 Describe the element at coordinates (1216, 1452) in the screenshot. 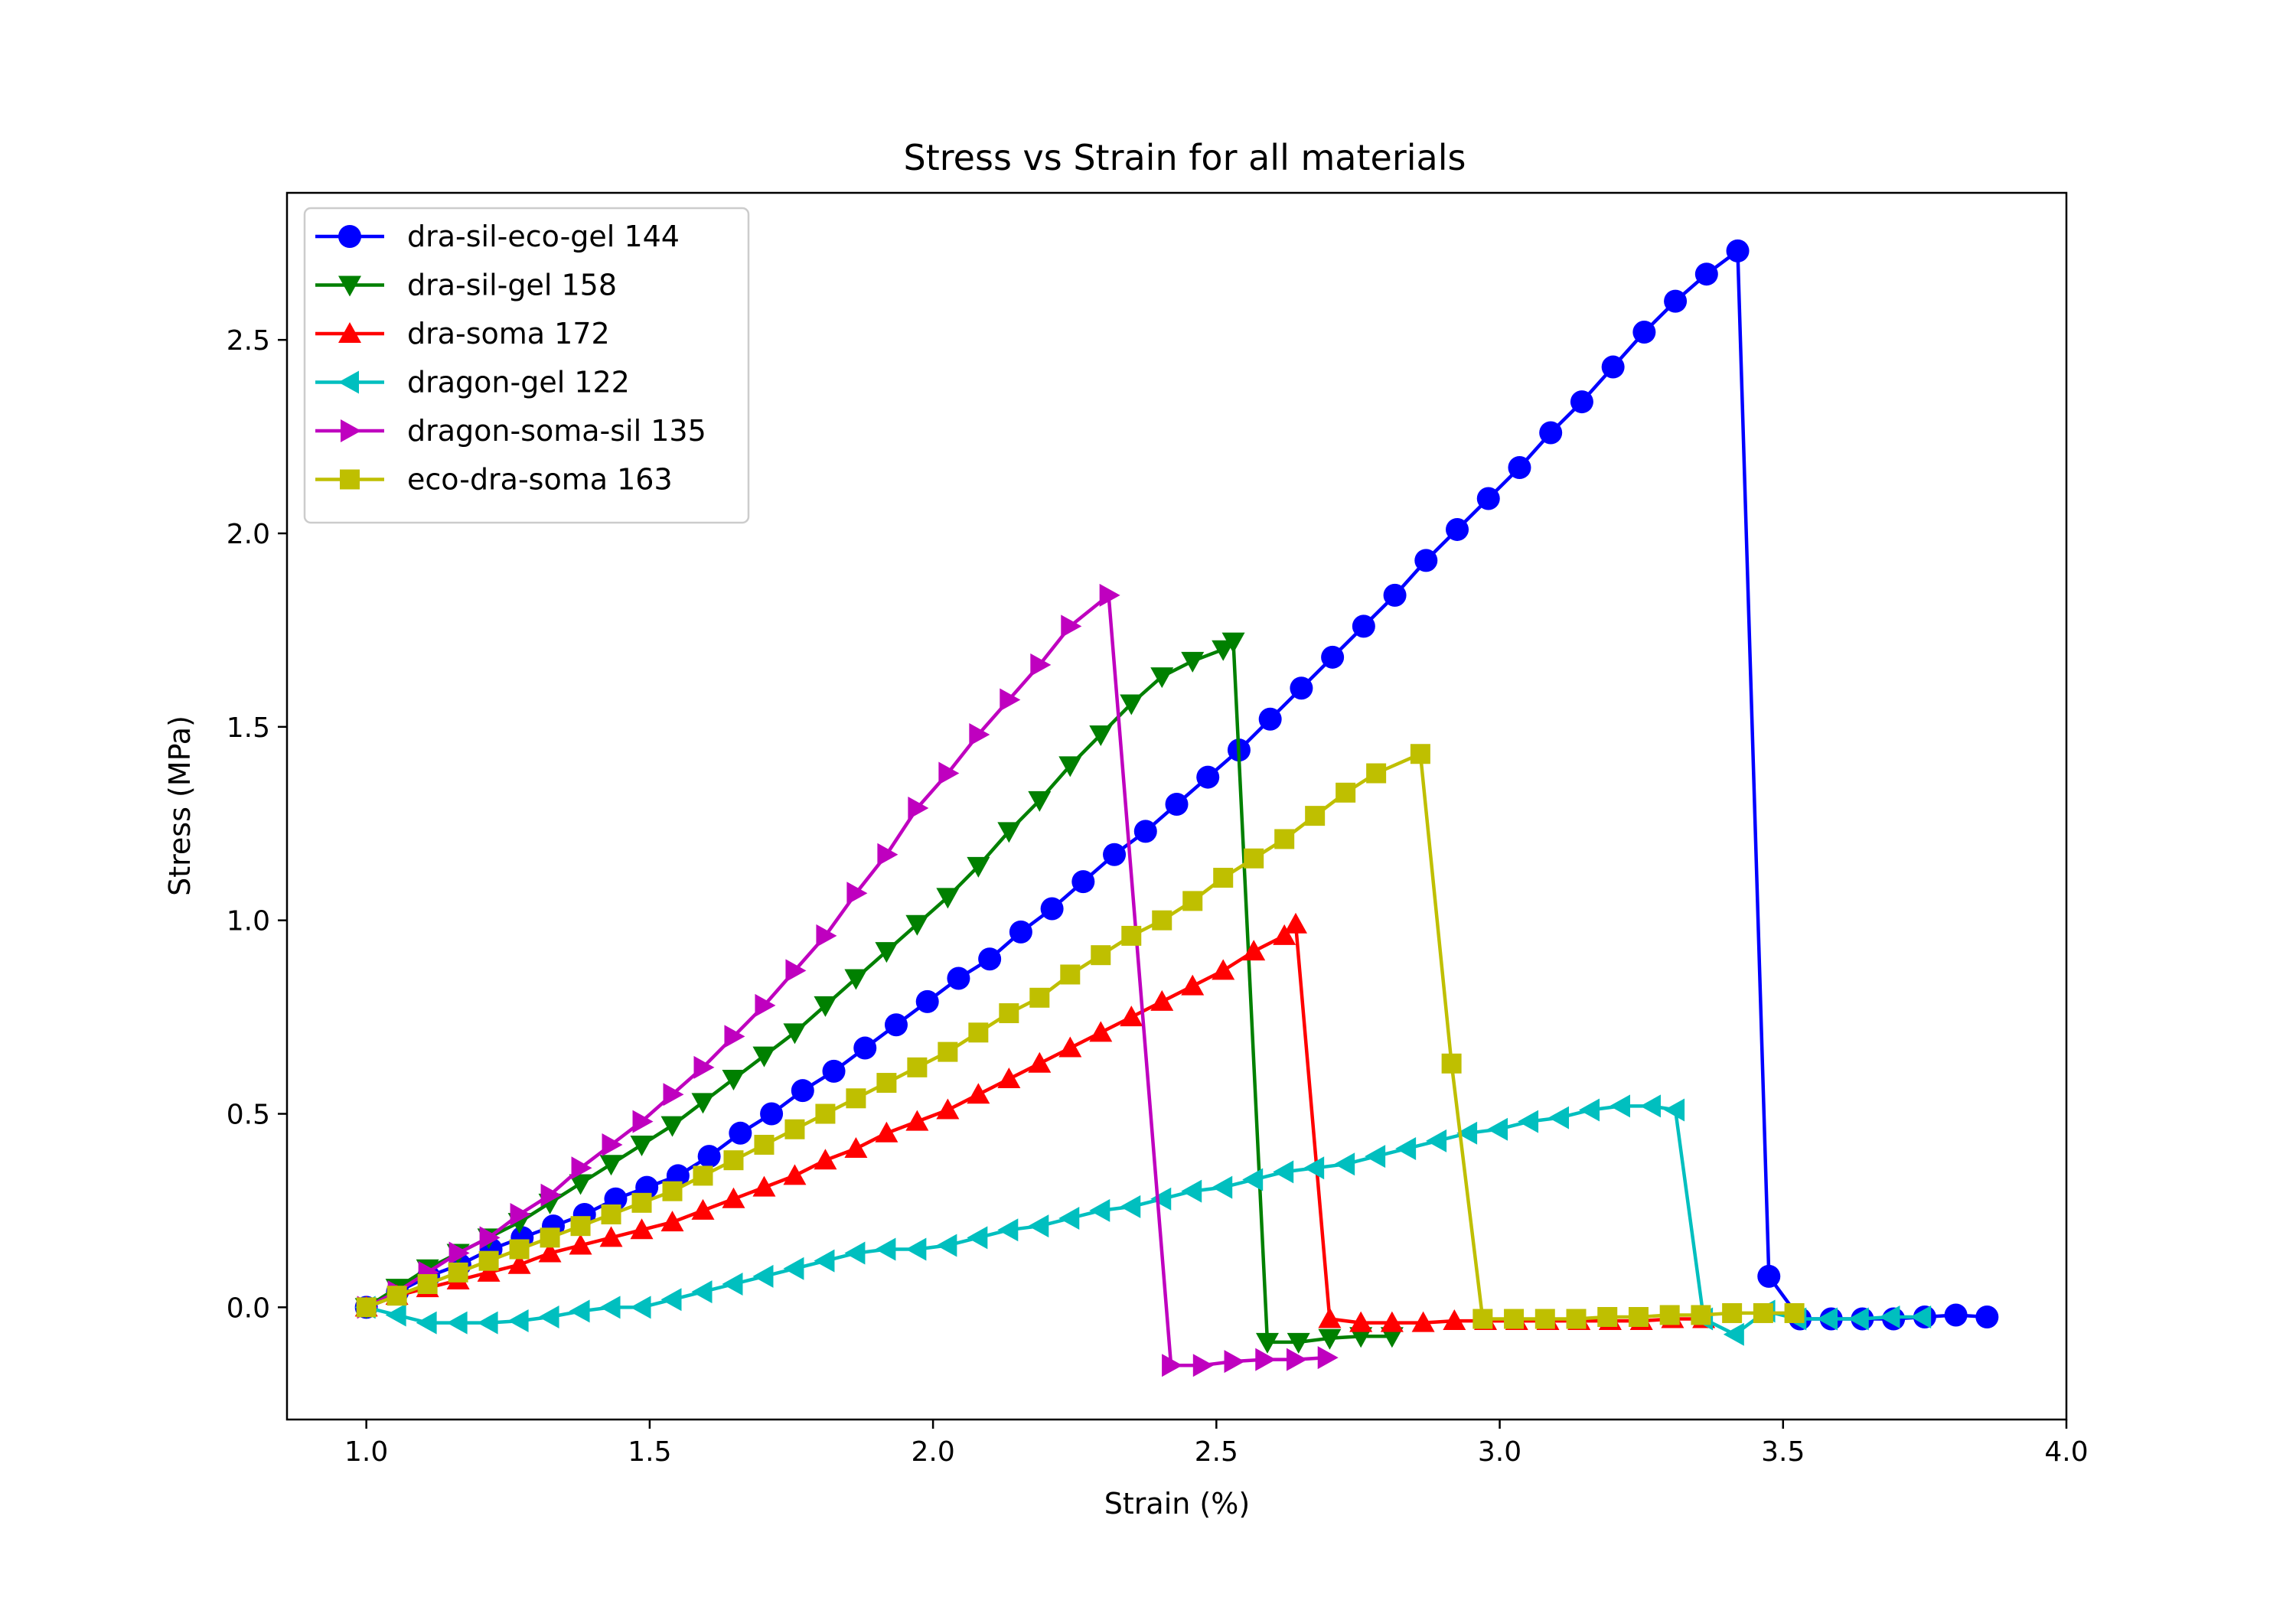

I see `x-tick-label: 2.5` at that location.